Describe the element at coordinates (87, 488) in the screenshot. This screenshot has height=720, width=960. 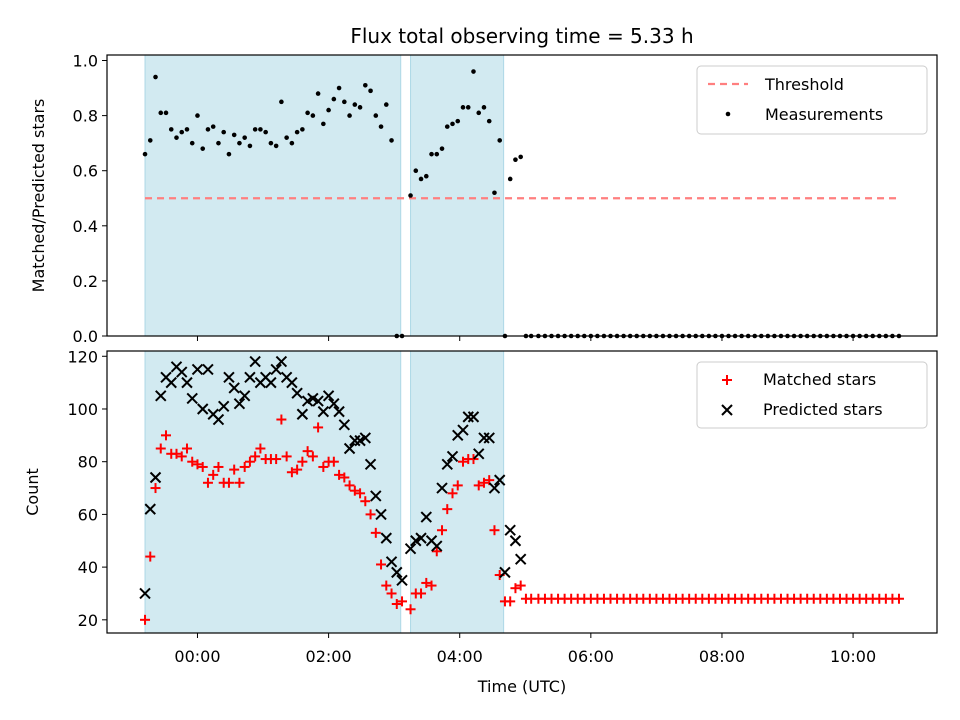
I see `bottom-y-axis-ticks: 20 40 60 80 100 120` at that location.